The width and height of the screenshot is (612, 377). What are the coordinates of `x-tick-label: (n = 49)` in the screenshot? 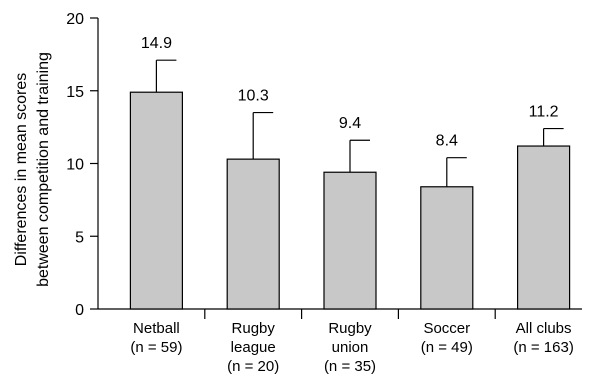 It's located at (447, 347).